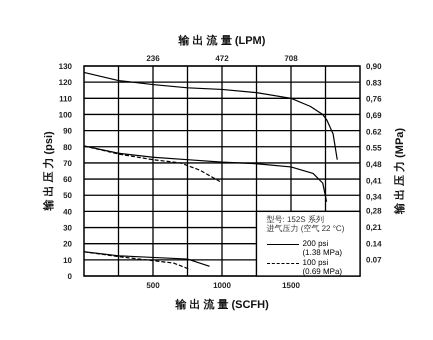 This screenshot has width=433, height=340. What do you see at coordinates (68, 131) in the screenshot?
I see `y-tick-label: 90` at bounding box center [68, 131].